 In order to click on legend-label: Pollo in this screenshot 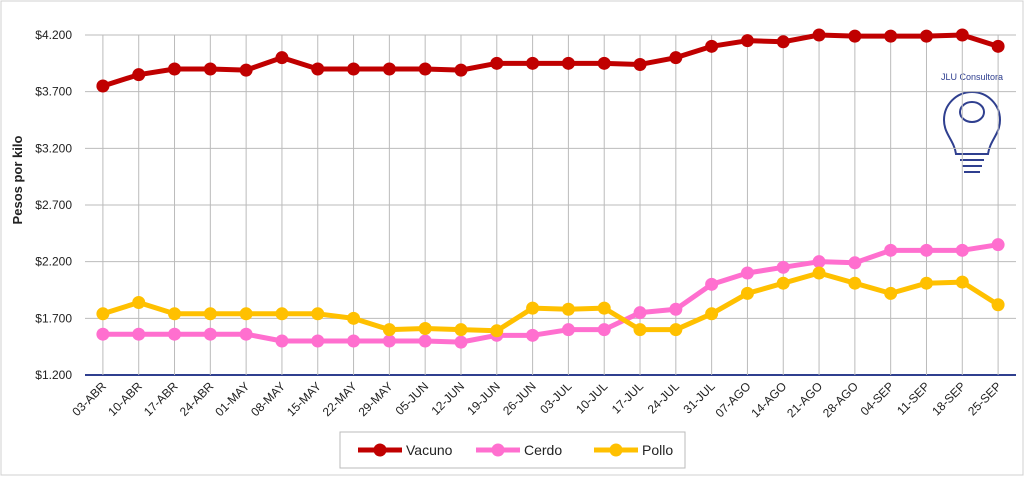, I will do `click(657, 450)`.